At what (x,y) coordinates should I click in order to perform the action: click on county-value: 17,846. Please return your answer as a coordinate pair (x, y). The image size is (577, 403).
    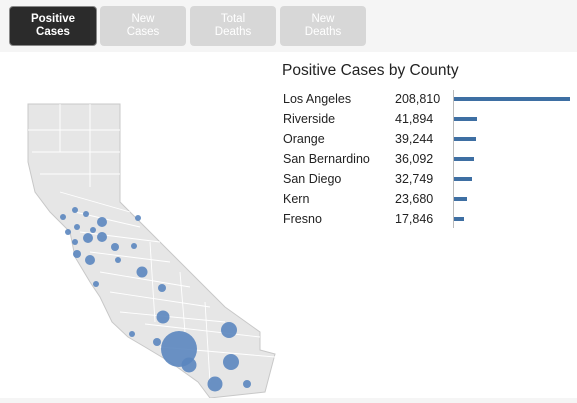
    Looking at the image, I should click on (414, 219).